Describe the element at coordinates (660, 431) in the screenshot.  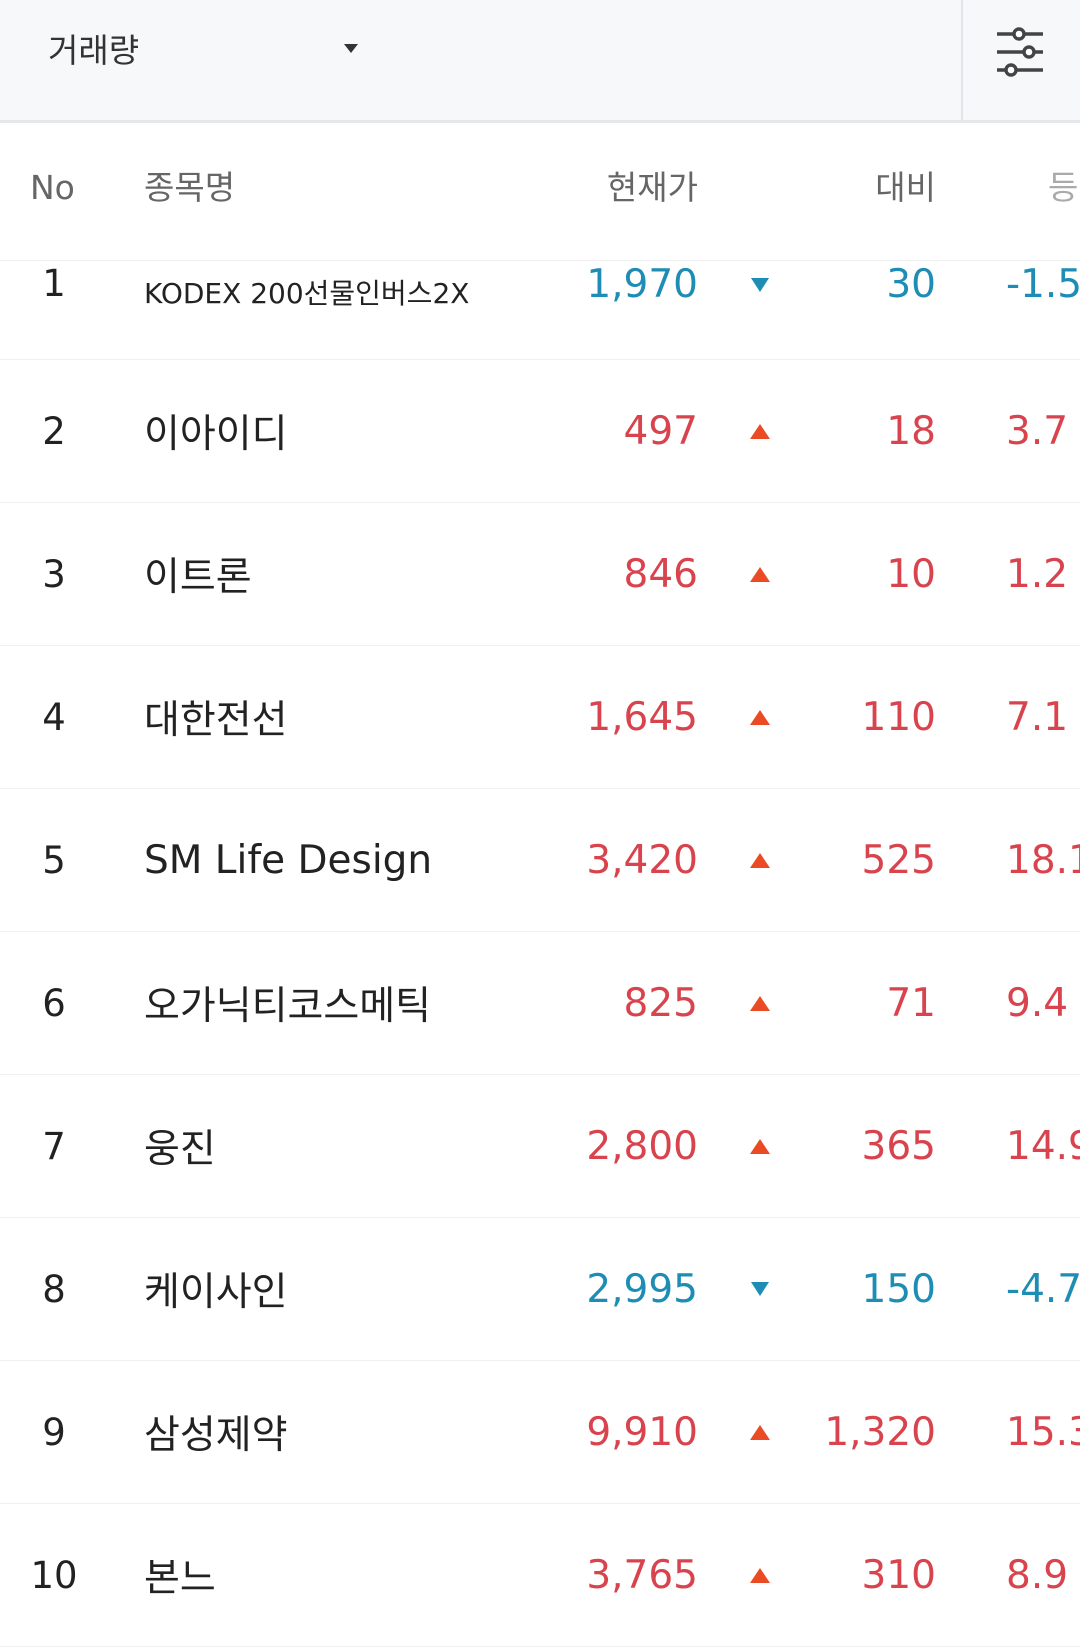
I see `row-price: 497` at that location.